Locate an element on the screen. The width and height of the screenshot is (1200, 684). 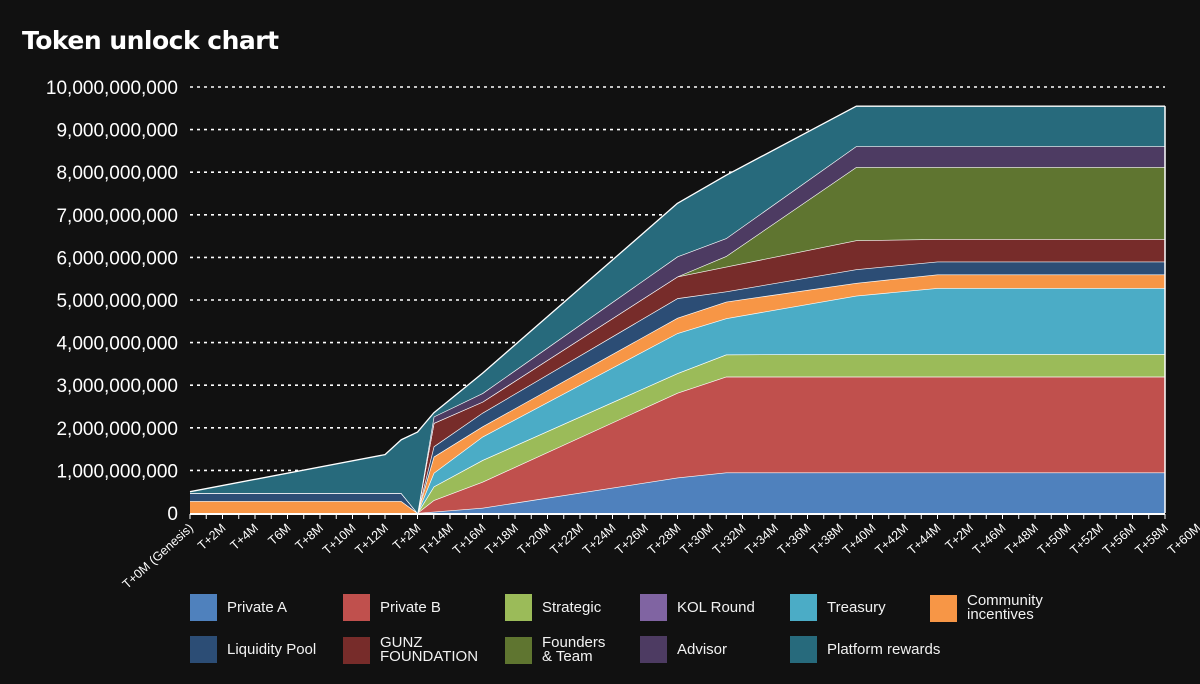
x-tick-label: T+4M is located at coordinates (244, 537).